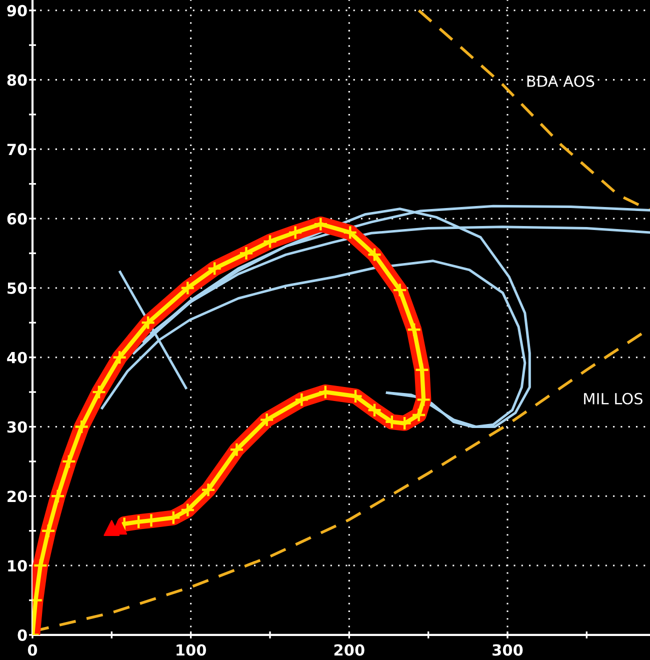 The image size is (650, 660). Describe the element at coordinates (613, 398) in the screenshot. I see `annotation: MIL LOS` at that location.